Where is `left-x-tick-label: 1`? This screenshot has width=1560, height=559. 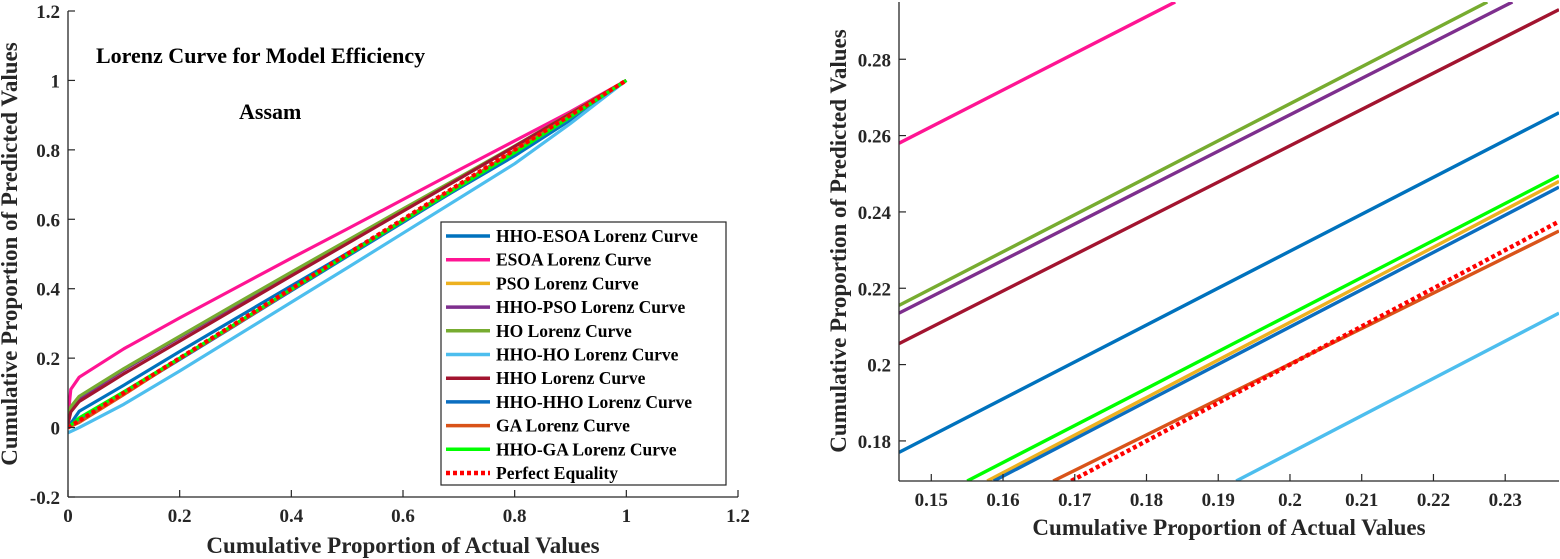
left-x-tick-label: 1 is located at coordinates (627, 516).